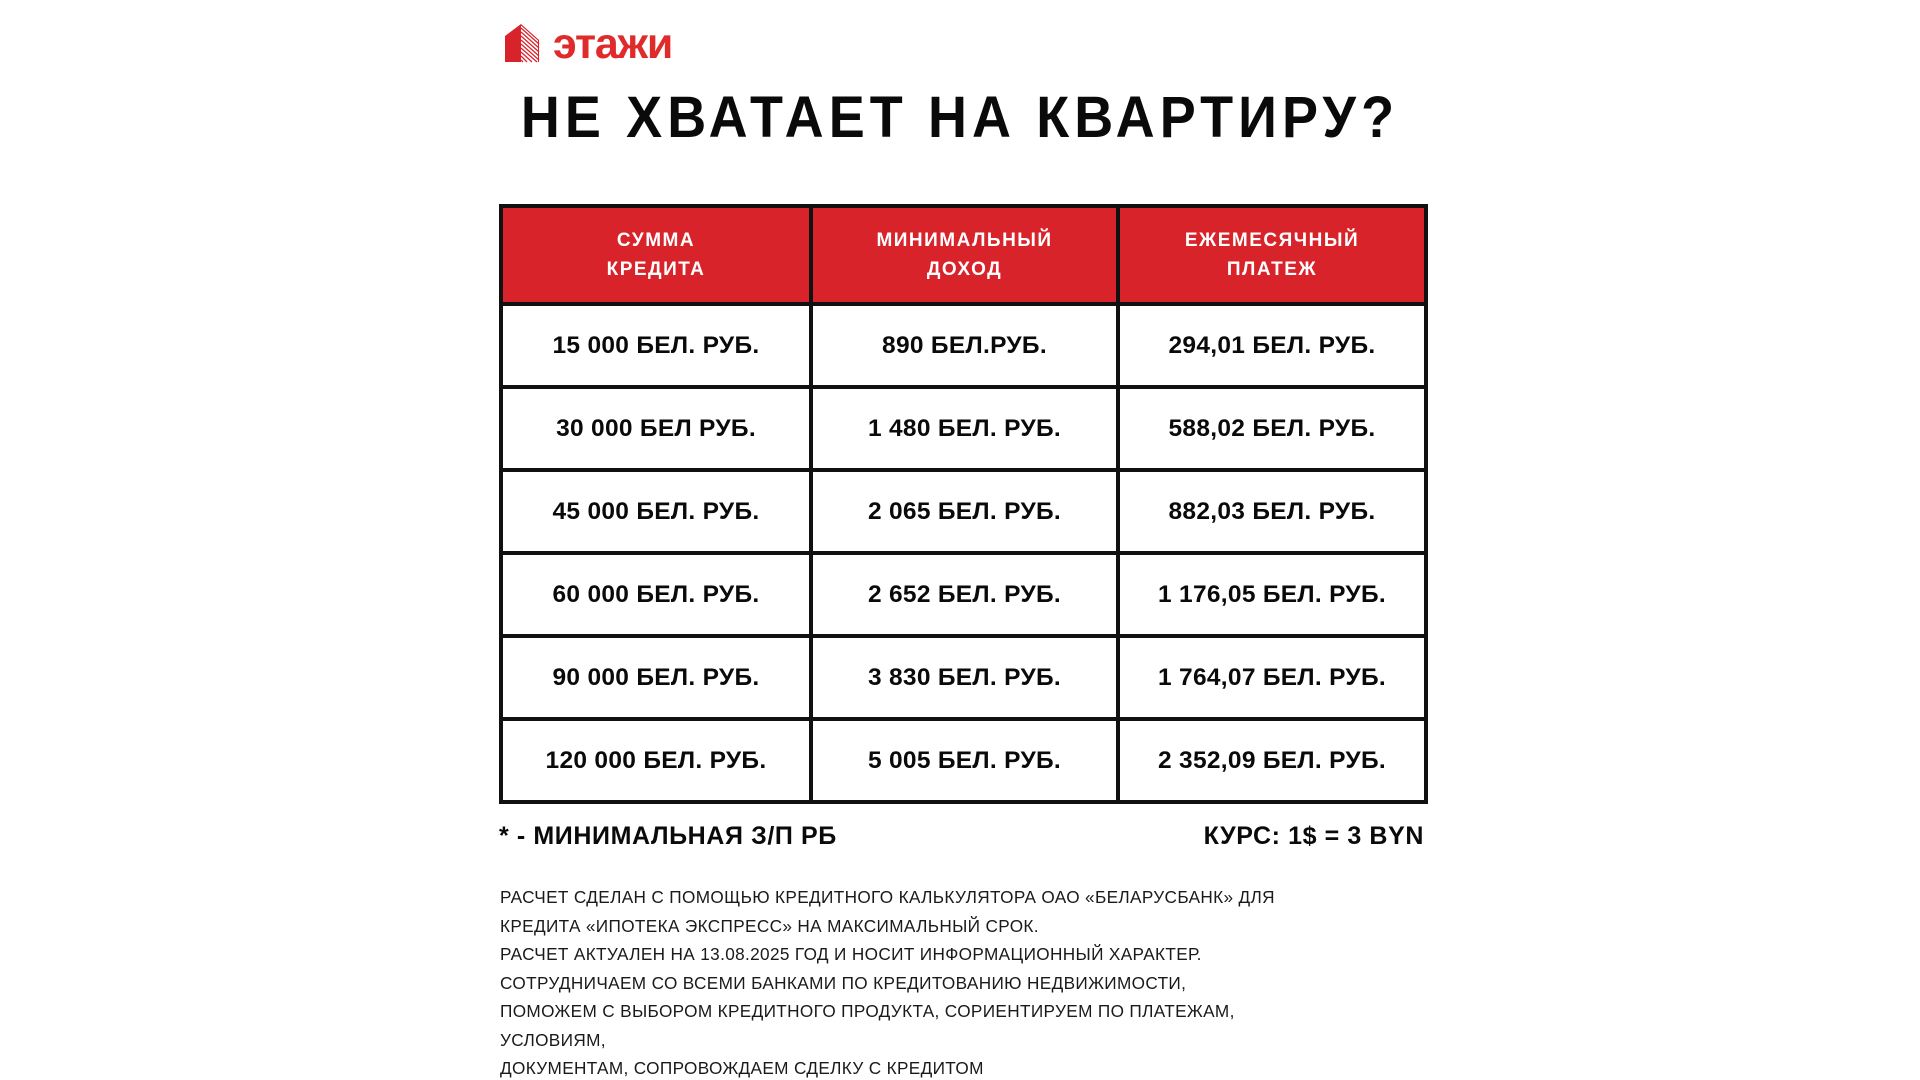 The height and width of the screenshot is (1080, 1920). I want to click on column-header-line2: ПЛАТЕЖ, so click(1272, 269).